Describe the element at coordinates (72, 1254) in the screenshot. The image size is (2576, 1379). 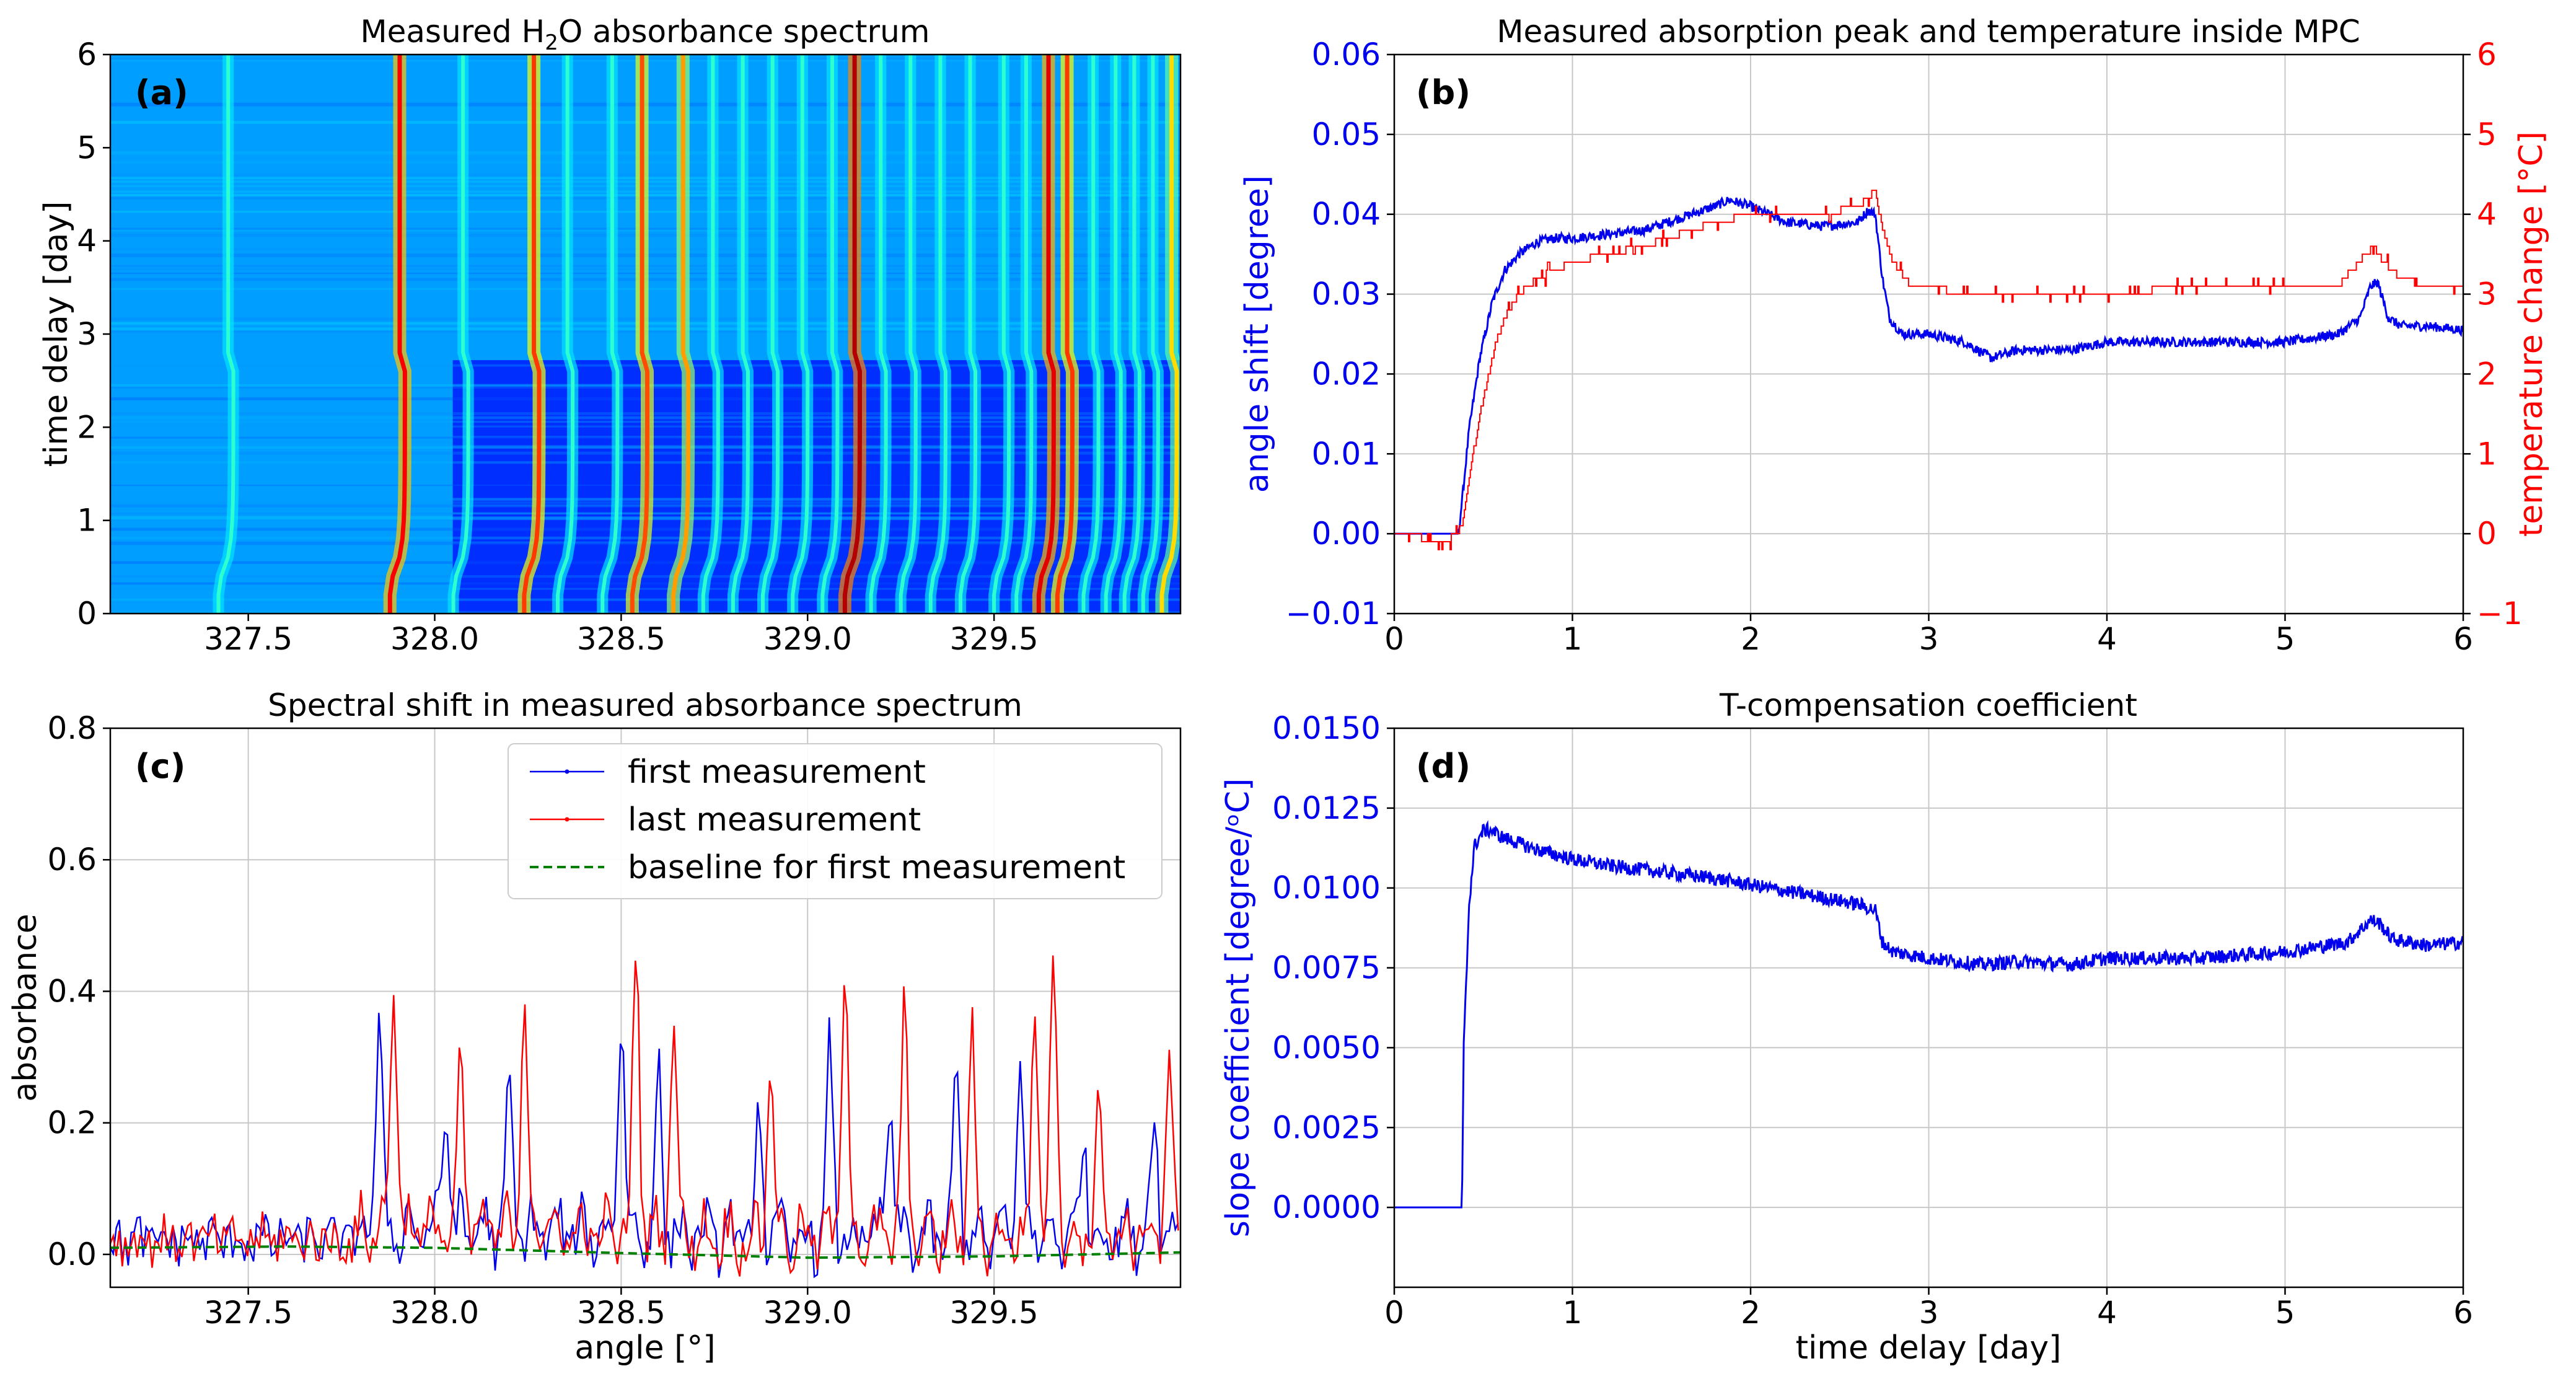
I see `y-tick-label: 0.0` at that location.